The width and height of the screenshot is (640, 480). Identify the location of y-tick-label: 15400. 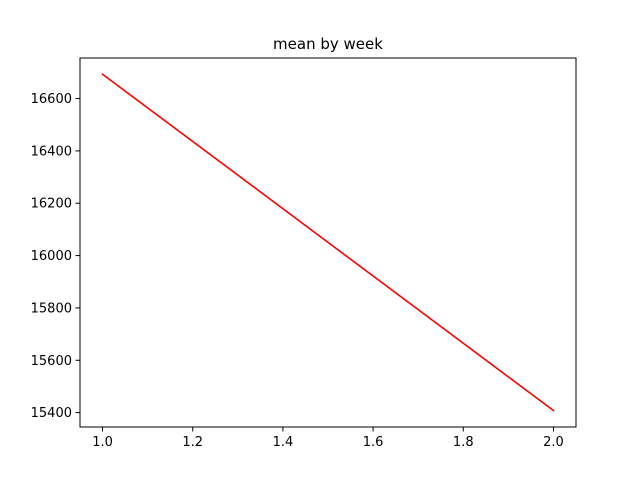
(51, 413).